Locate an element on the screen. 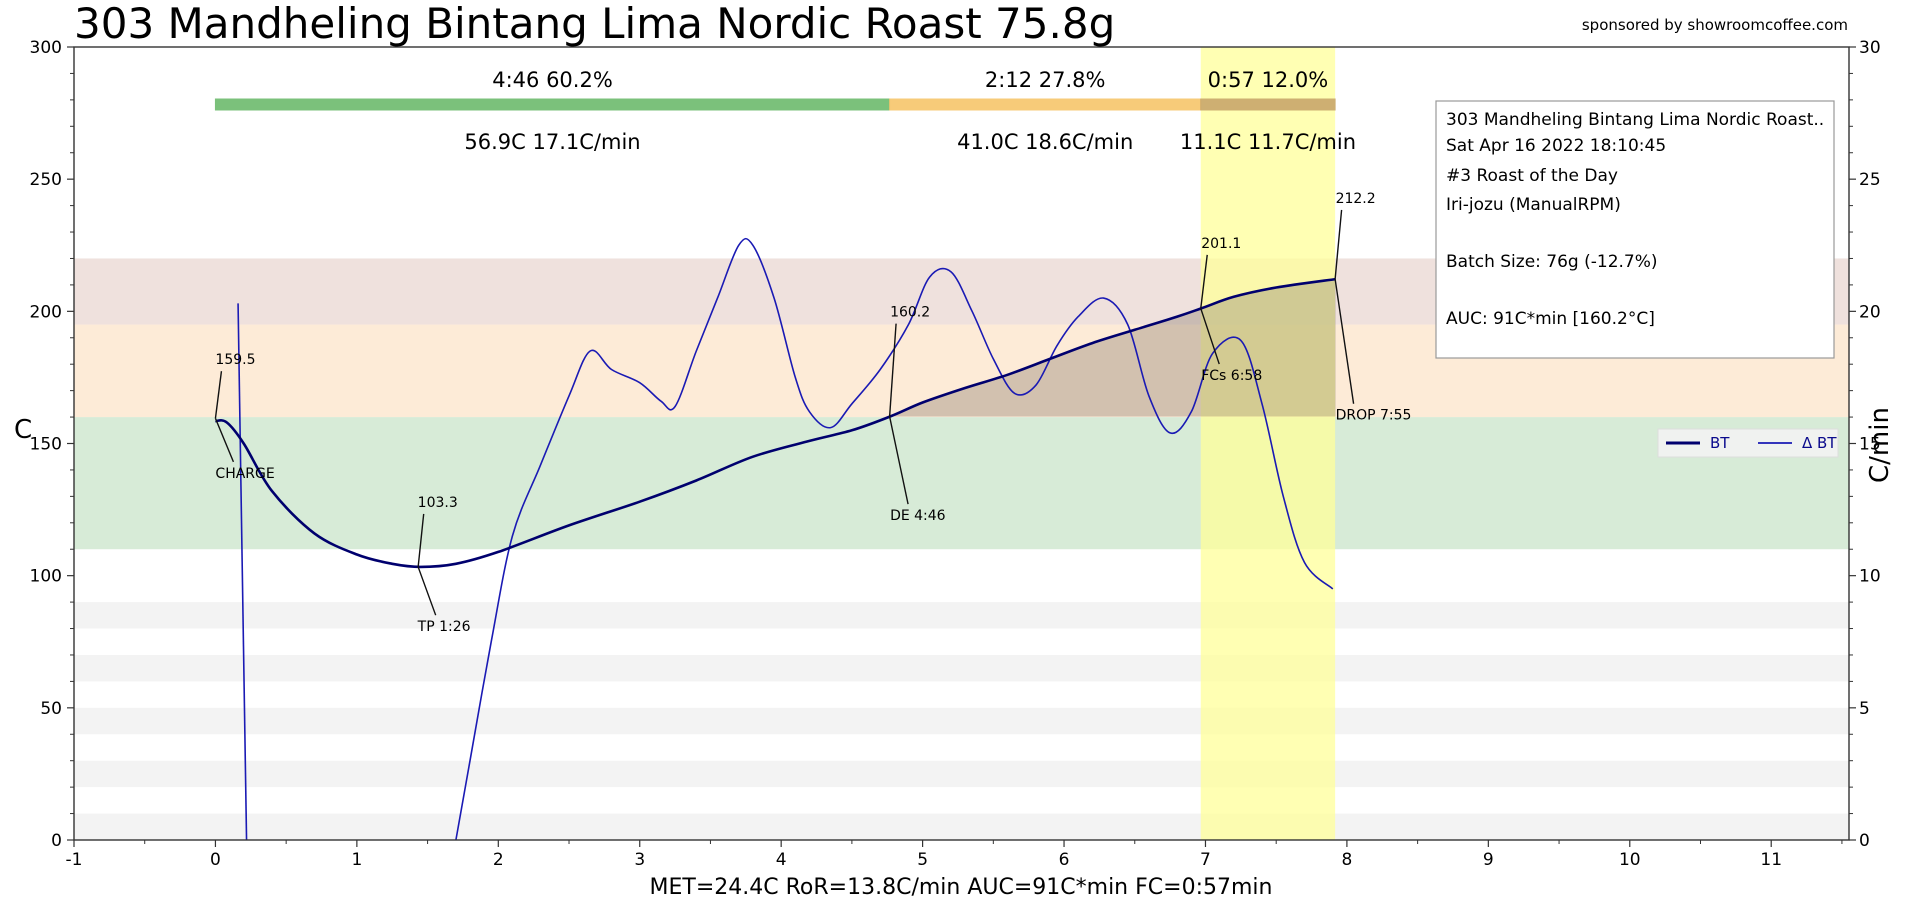  x-tick-label: 1 is located at coordinates (356, 860).